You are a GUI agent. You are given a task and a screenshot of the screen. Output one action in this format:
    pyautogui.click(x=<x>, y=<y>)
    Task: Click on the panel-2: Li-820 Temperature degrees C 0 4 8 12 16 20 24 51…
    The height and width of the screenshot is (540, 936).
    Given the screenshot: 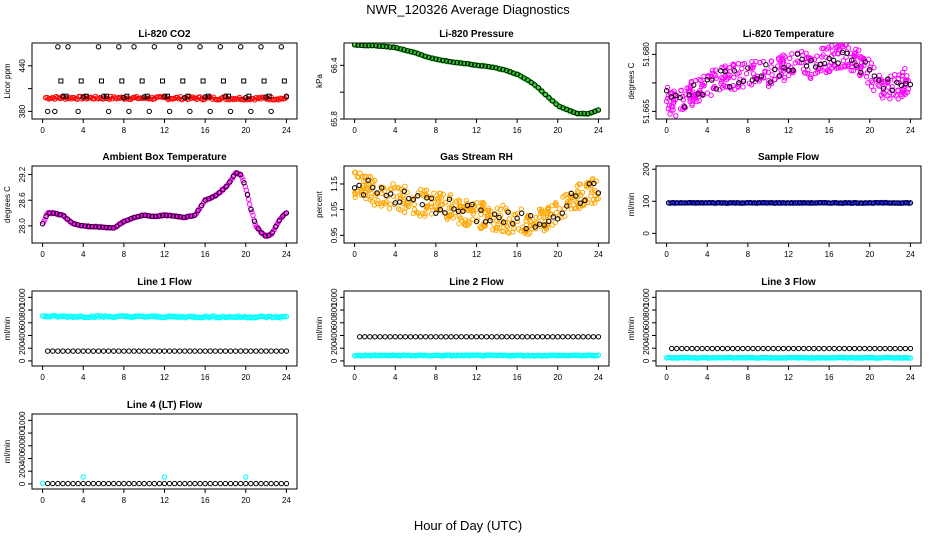 What is the action you would take?
    pyautogui.click(x=774, y=82)
    